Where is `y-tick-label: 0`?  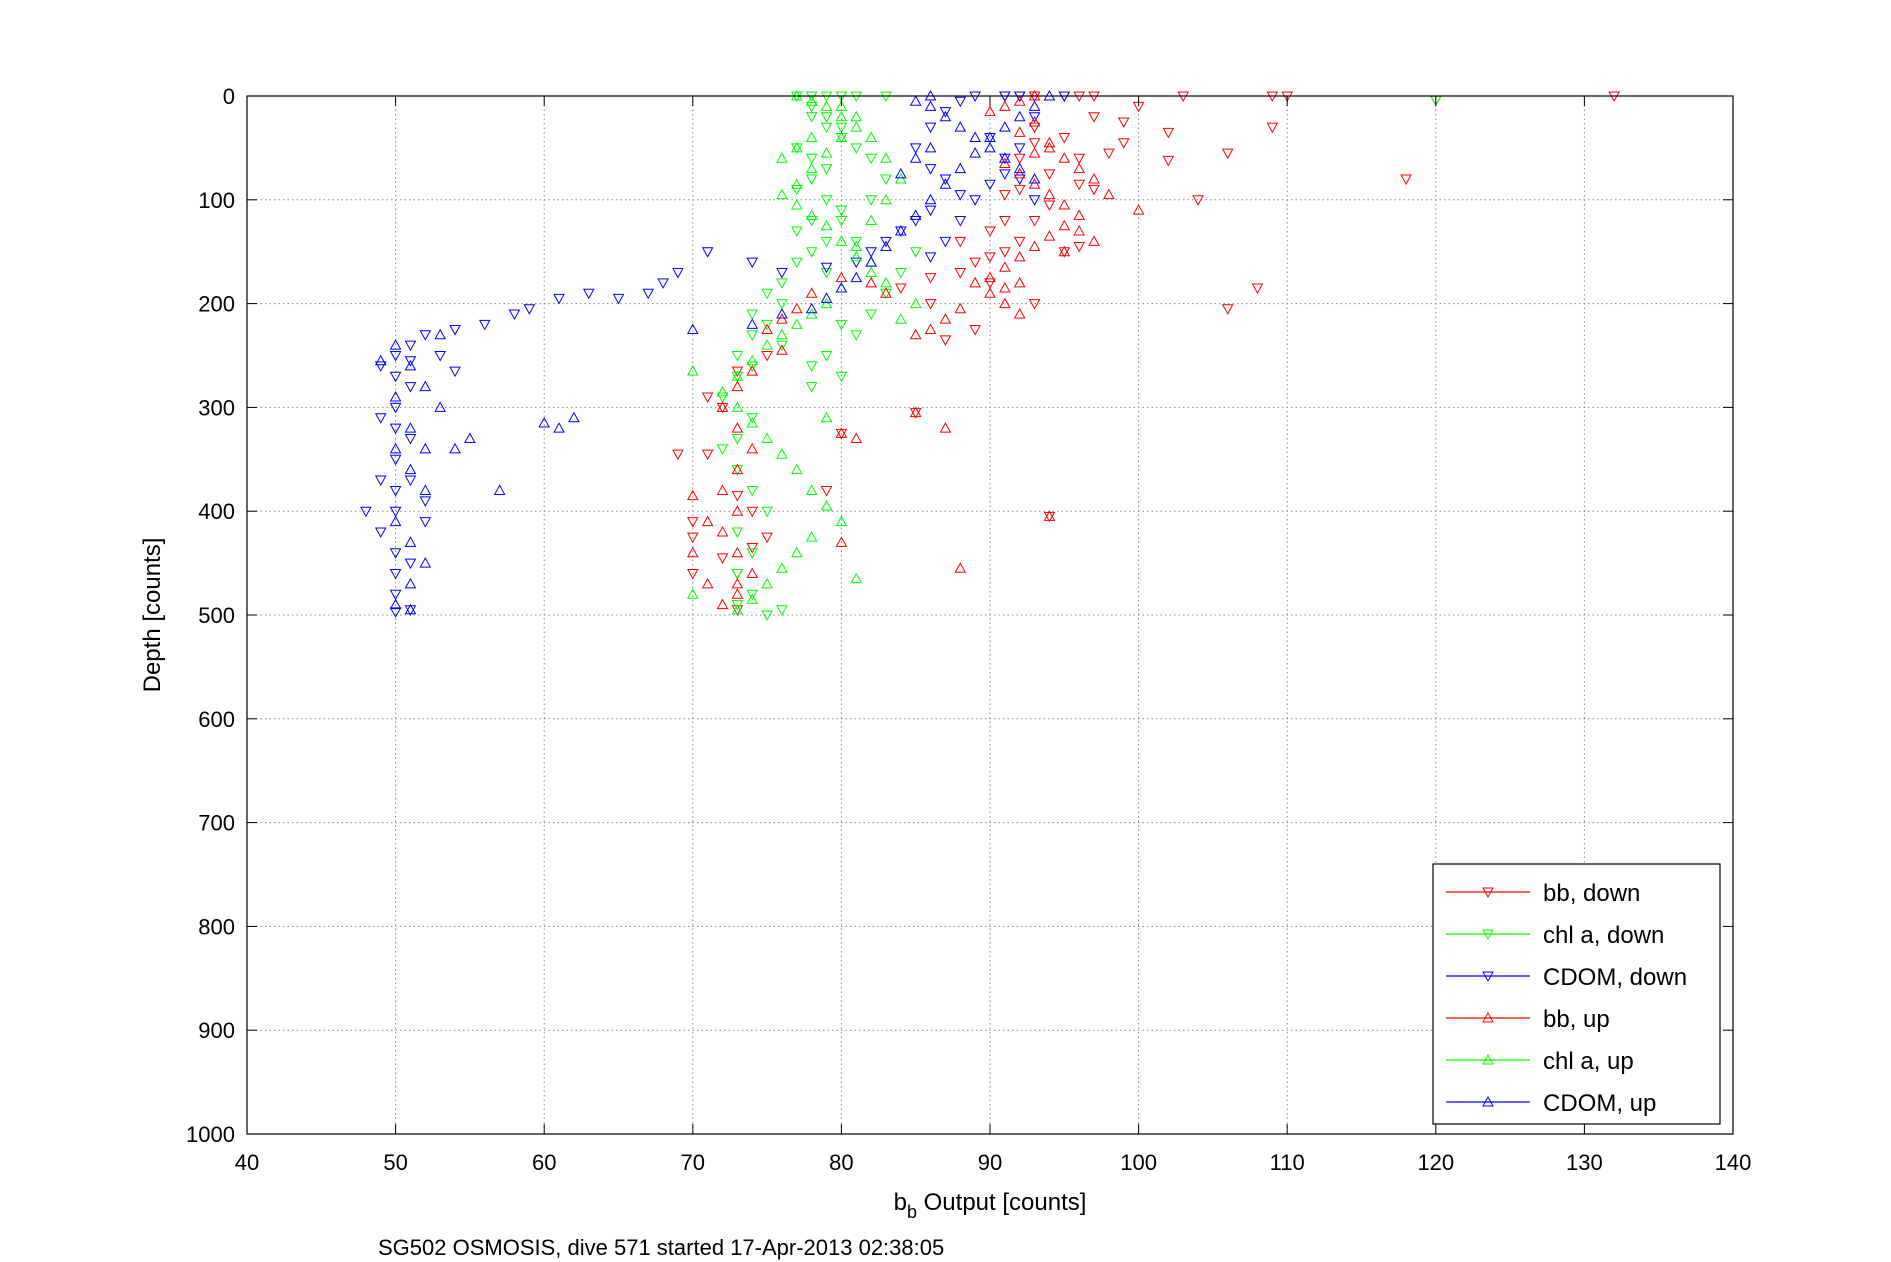 y-tick-label: 0 is located at coordinates (229, 96).